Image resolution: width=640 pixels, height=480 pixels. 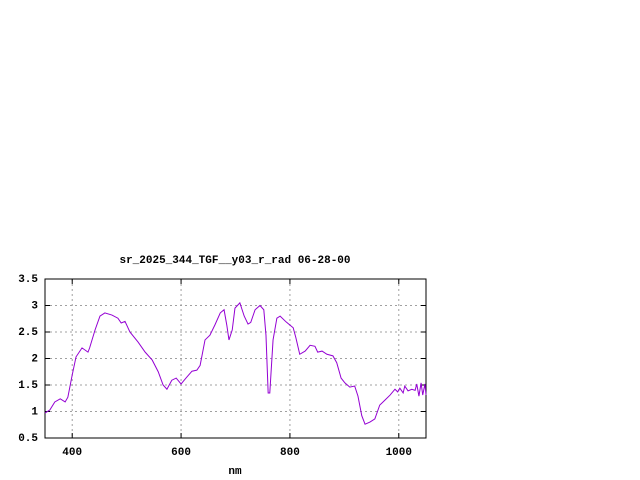 What do you see at coordinates (28, 280) in the screenshot?
I see `y-tick-label: 3.5` at bounding box center [28, 280].